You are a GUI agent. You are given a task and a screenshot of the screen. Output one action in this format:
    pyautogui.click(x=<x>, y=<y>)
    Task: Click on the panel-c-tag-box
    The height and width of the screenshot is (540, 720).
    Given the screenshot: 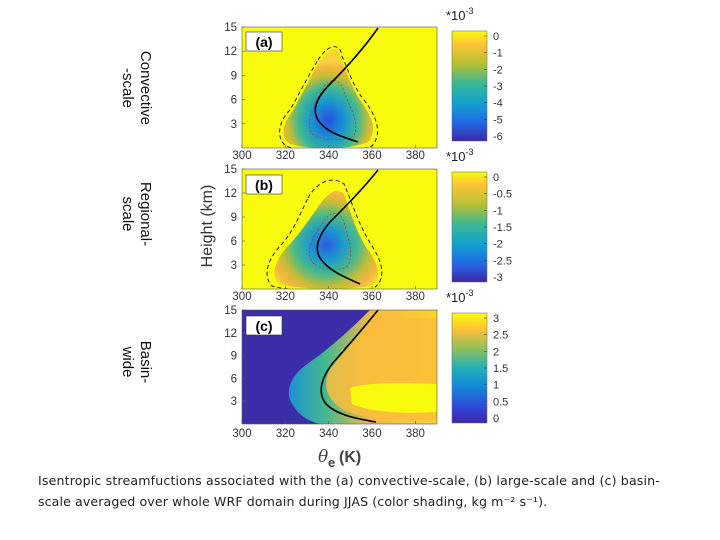 What is the action you would take?
    pyautogui.click(x=264, y=325)
    